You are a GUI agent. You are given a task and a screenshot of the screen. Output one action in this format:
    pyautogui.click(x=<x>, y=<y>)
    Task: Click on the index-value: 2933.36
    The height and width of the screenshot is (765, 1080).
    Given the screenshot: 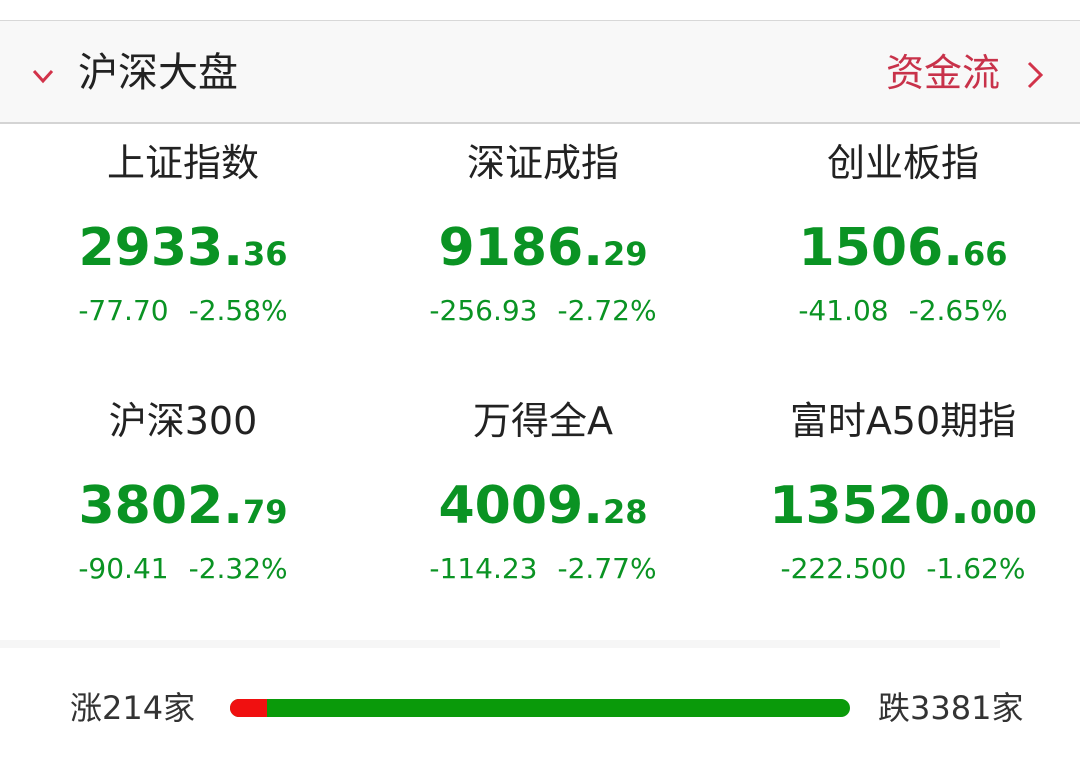 What is the action you would take?
    pyautogui.click(x=183, y=251)
    